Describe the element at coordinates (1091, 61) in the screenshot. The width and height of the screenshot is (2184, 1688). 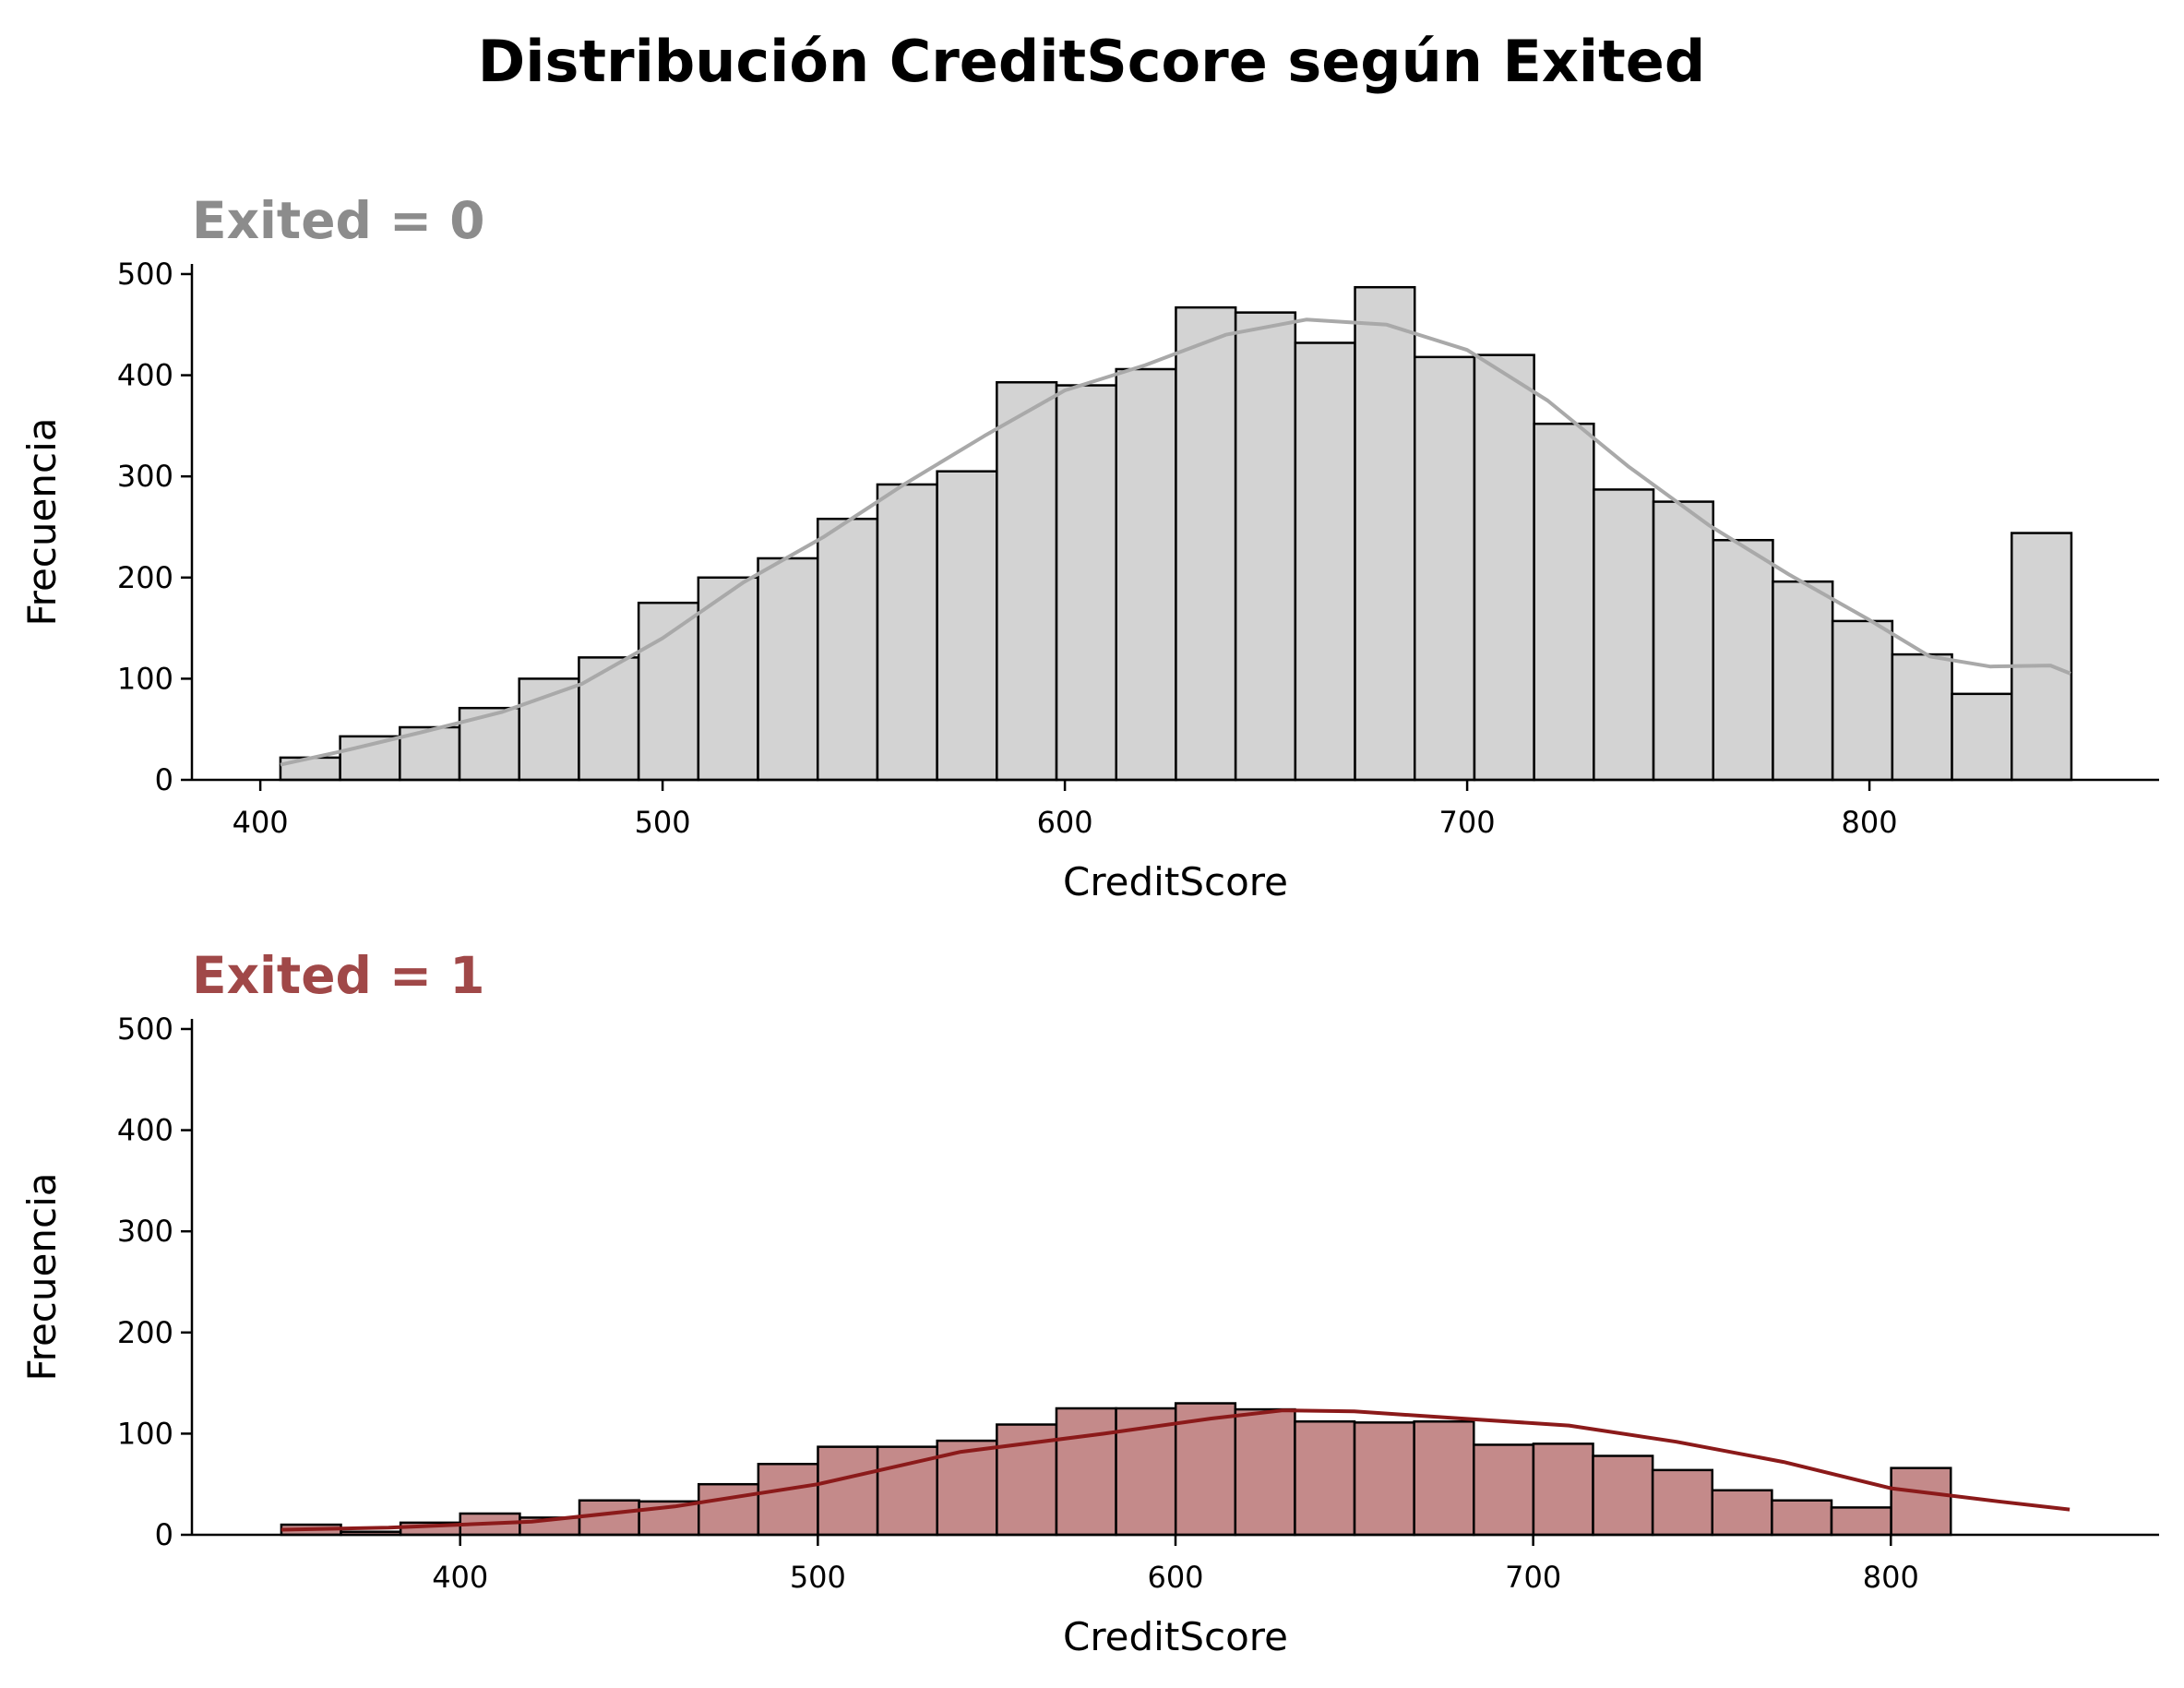
I see `figure-title: Distribución CreditScore según Exited` at that location.